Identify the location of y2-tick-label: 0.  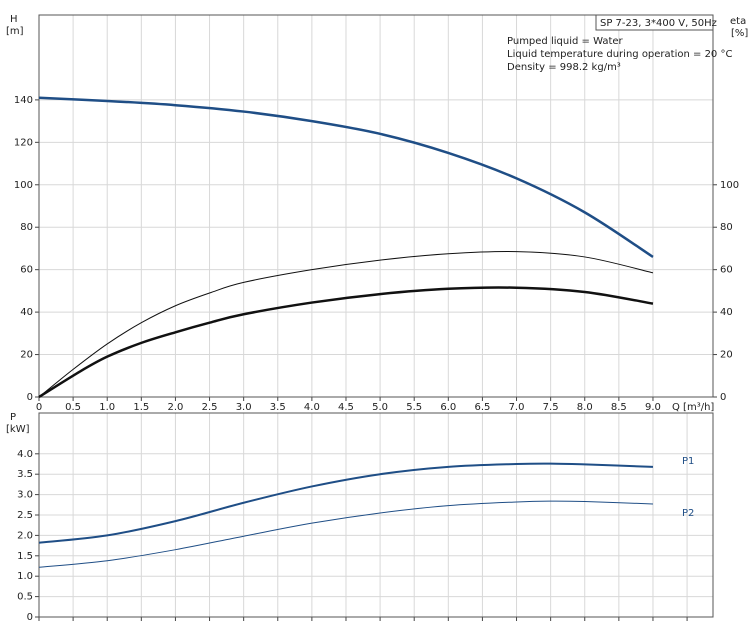
(723, 397).